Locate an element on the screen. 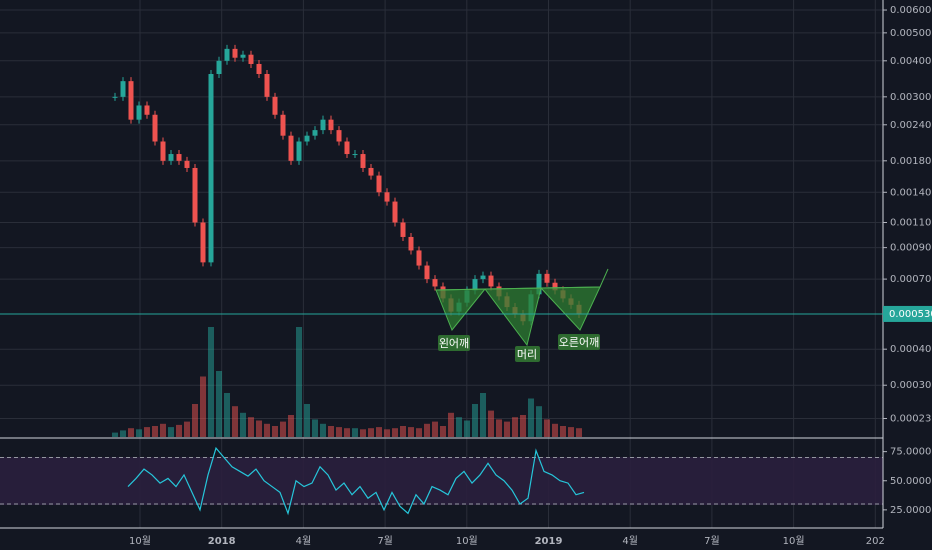 This screenshot has width=932, height=550. annotations: 왼어깨 머리 오른어깨 is located at coordinates (519, 348).